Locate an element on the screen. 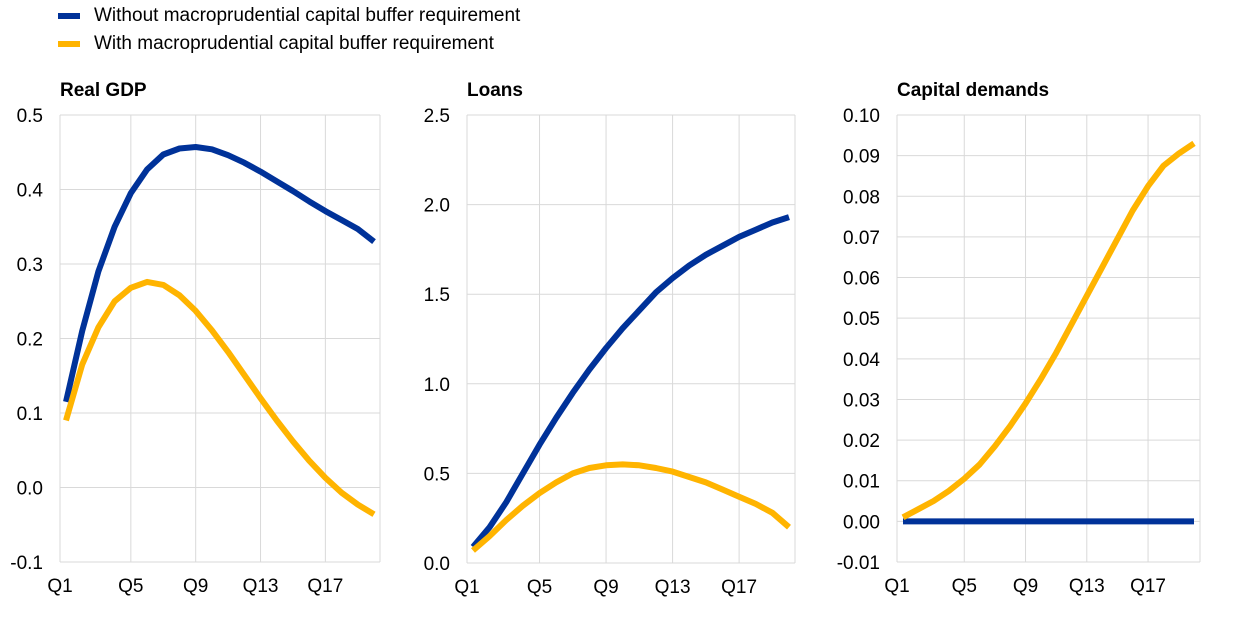 This screenshot has height=617, width=1240. y-tick-label: 0.08 is located at coordinates (861, 197).